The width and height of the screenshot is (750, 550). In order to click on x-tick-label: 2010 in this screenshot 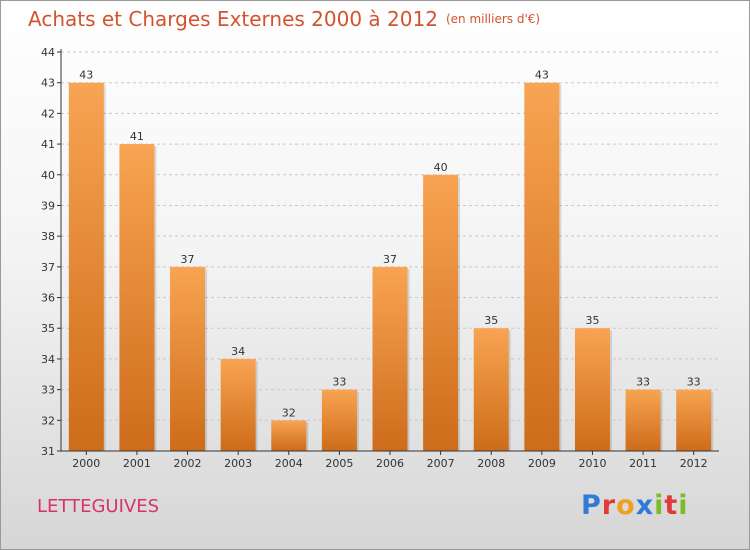, I will do `click(592, 463)`.